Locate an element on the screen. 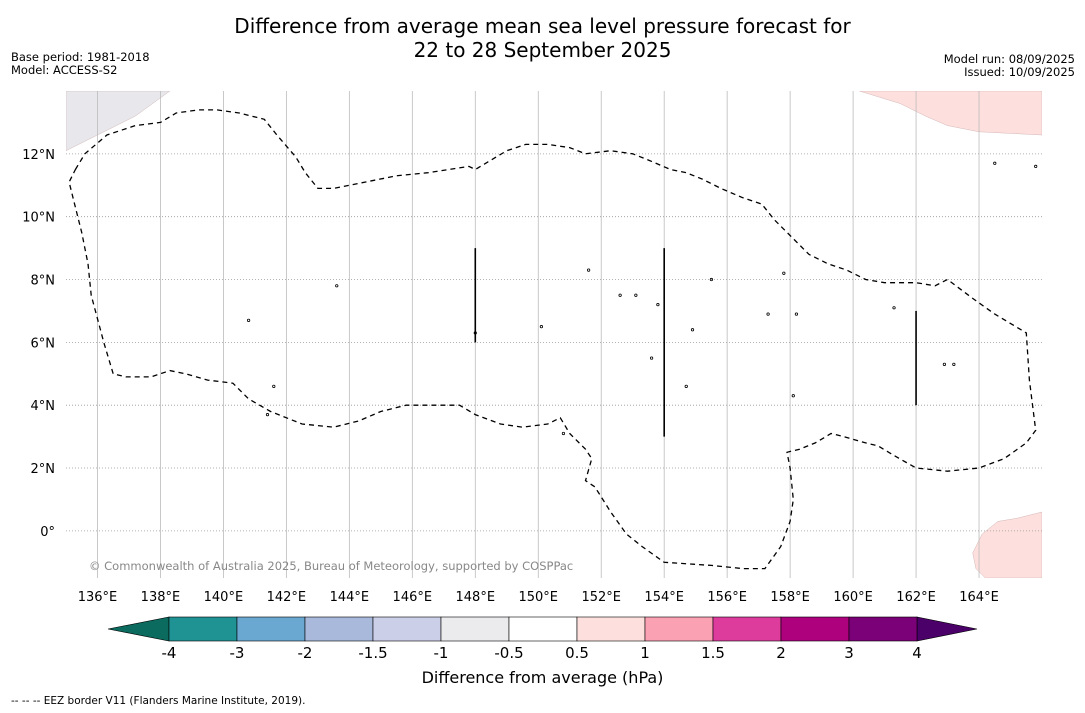 This screenshot has height=713, width=1085. colorbar-tick-label: 3 is located at coordinates (849, 653).